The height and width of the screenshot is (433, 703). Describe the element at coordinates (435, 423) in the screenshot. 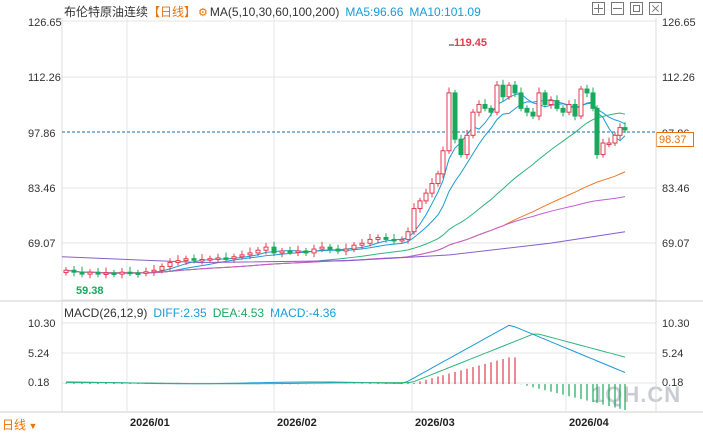

I see `x-axis-label: 2026/03` at that location.